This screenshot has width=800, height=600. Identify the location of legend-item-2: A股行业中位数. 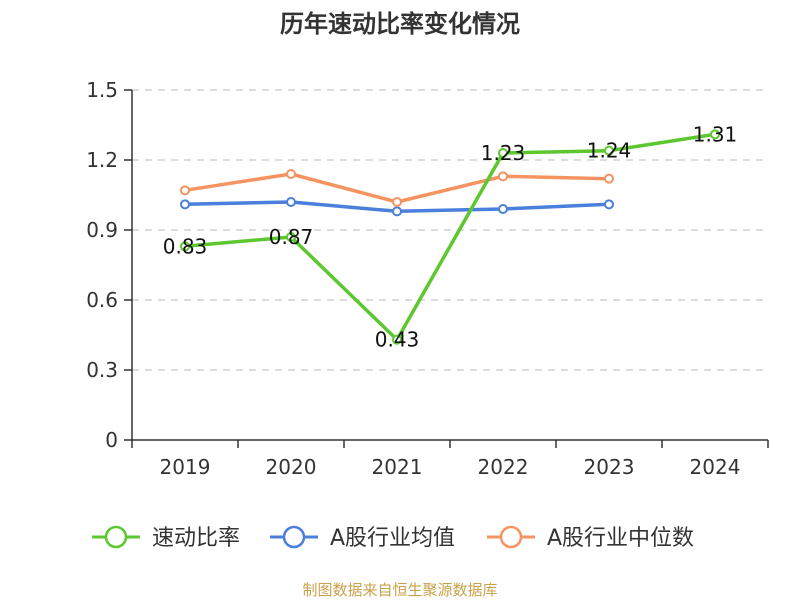
(590, 538).